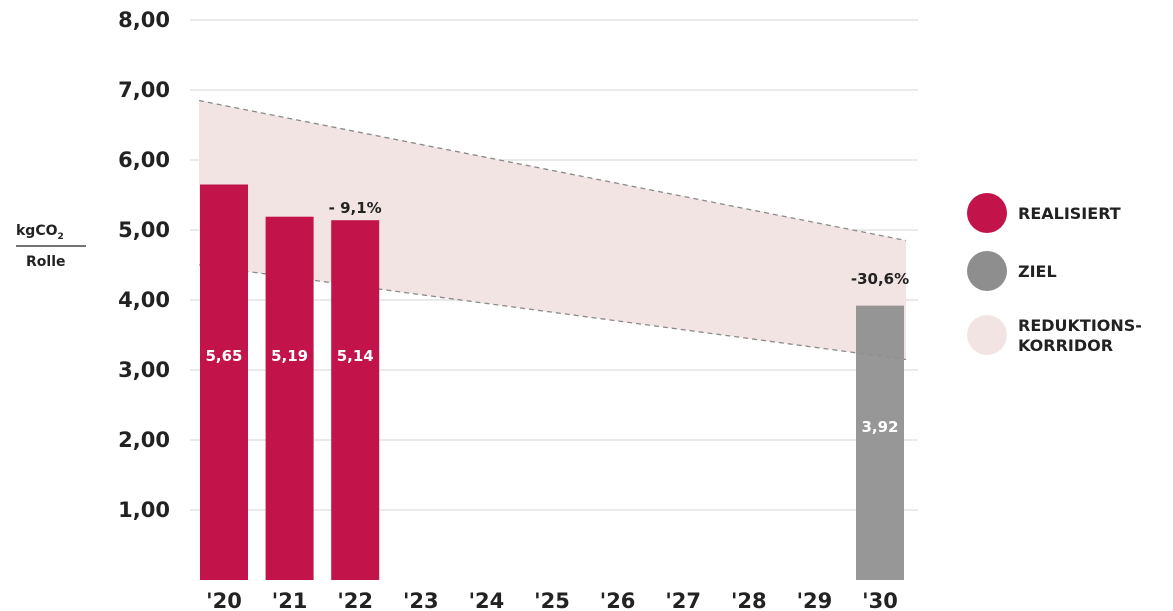 The width and height of the screenshot is (1173, 611). What do you see at coordinates (144, 510) in the screenshot?
I see `y-tick-label: 1,00` at bounding box center [144, 510].